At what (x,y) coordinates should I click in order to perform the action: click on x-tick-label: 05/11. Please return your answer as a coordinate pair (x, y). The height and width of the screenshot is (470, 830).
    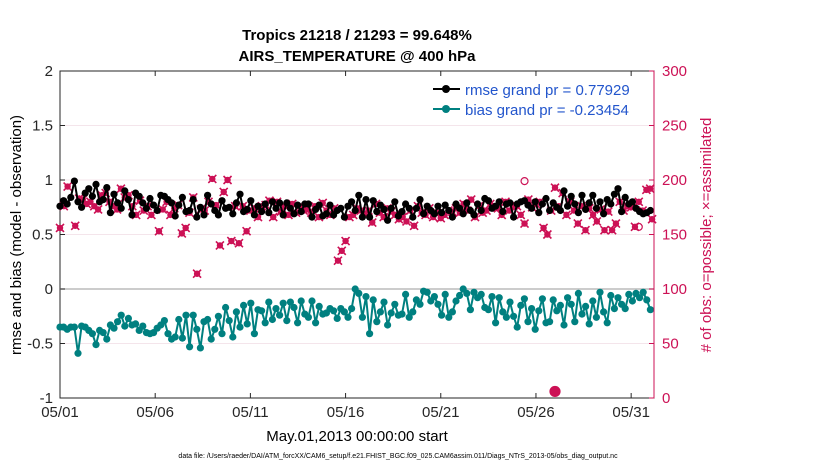
    Looking at the image, I should click on (250, 412).